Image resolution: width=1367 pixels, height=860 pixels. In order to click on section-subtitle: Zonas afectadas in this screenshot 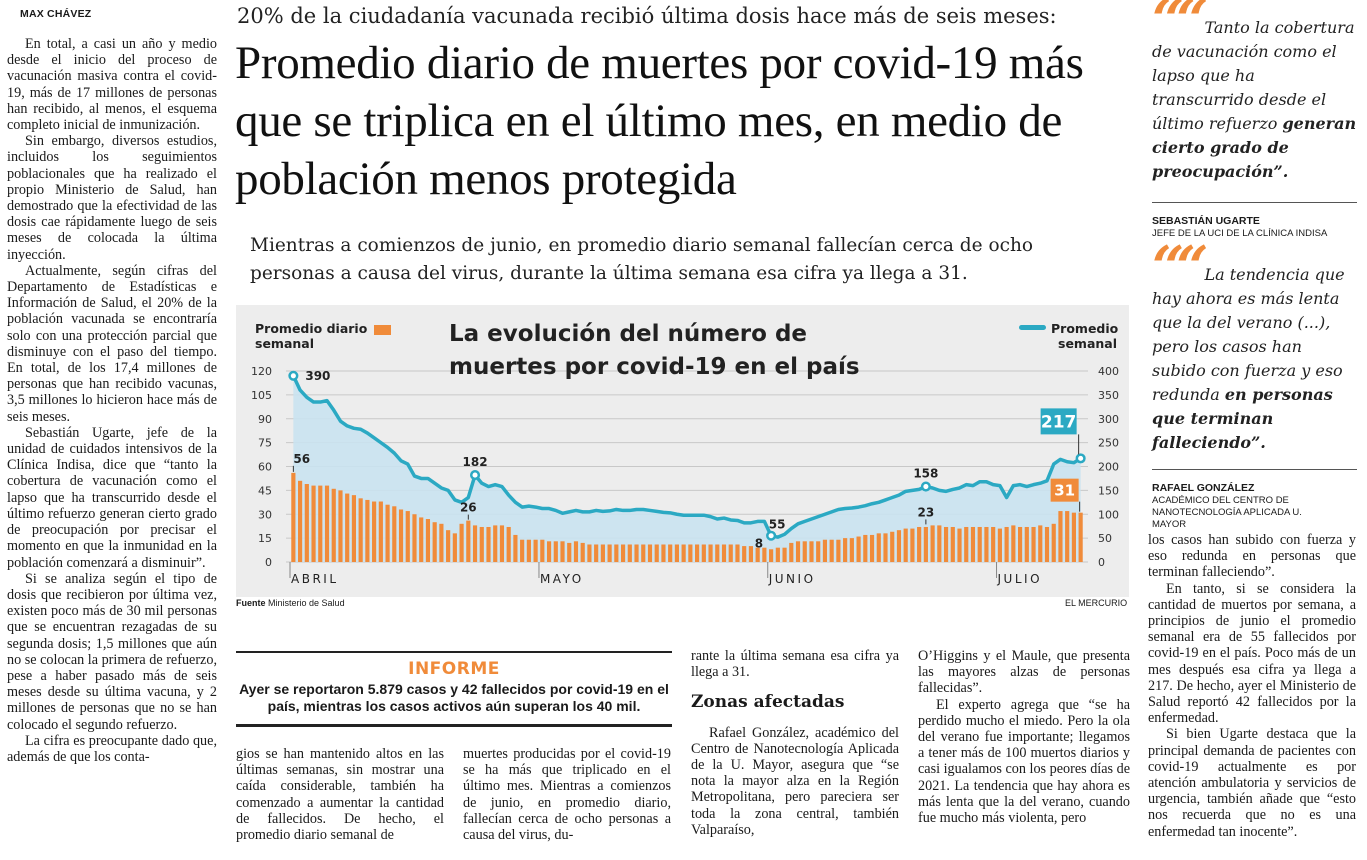, I will do `click(768, 702)`.